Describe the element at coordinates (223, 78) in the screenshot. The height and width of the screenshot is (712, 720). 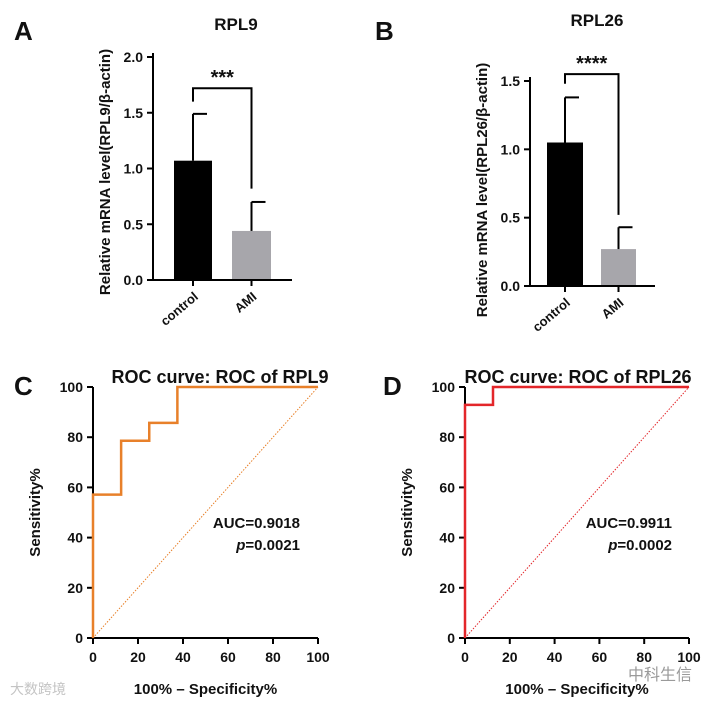
I see `significance-stars: ***` at that location.